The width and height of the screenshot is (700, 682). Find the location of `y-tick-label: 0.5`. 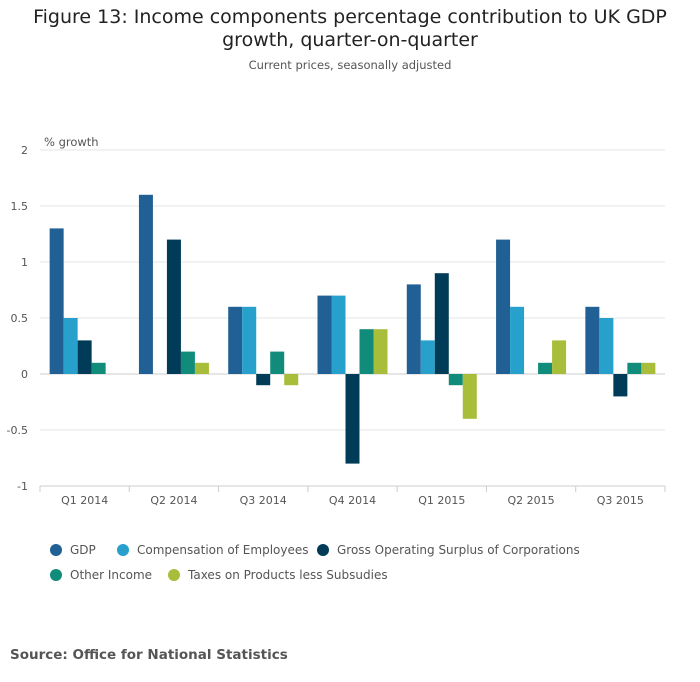

y-tick-label: 0.5 is located at coordinates (20, 318).